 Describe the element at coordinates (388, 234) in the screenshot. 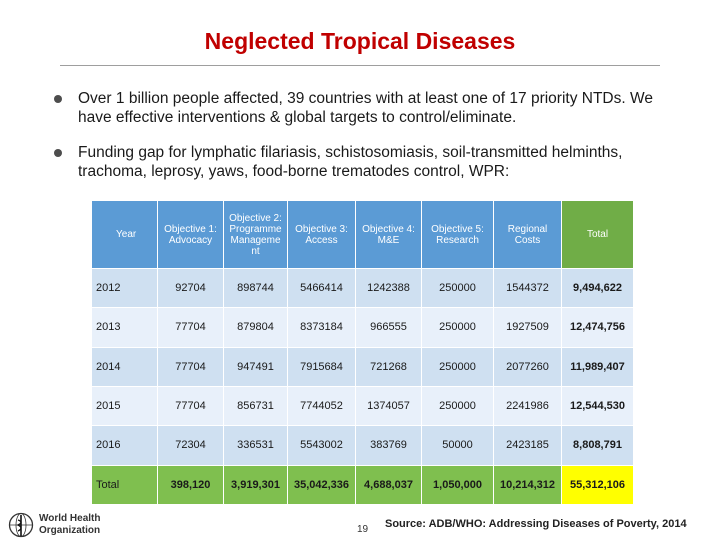

I see `header-objective-4: Objective 4: M&E` at that location.